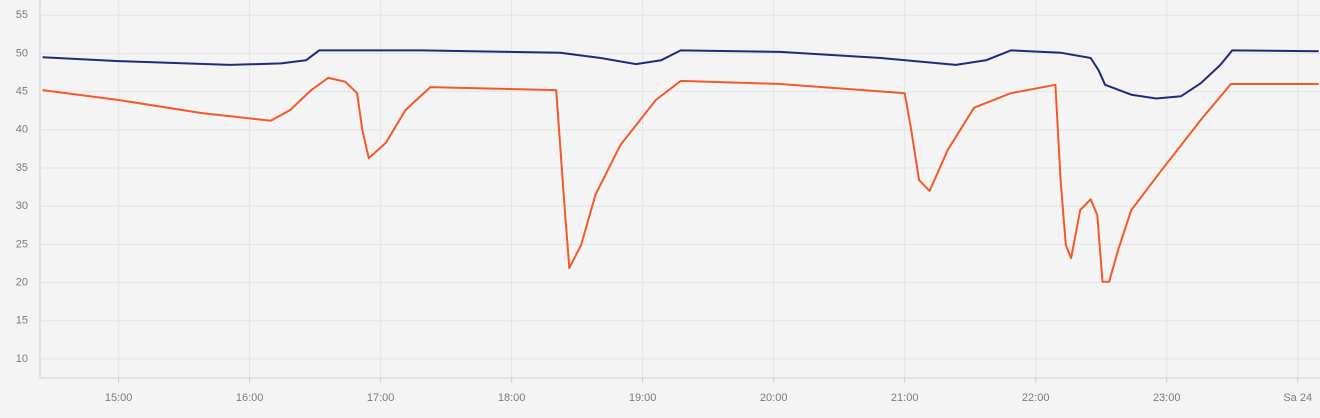 The width and height of the screenshot is (1320, 418). Describe the element at coordinates (250, 398) in the screenshot. I see `x-tick-label: 16:00` at that location.